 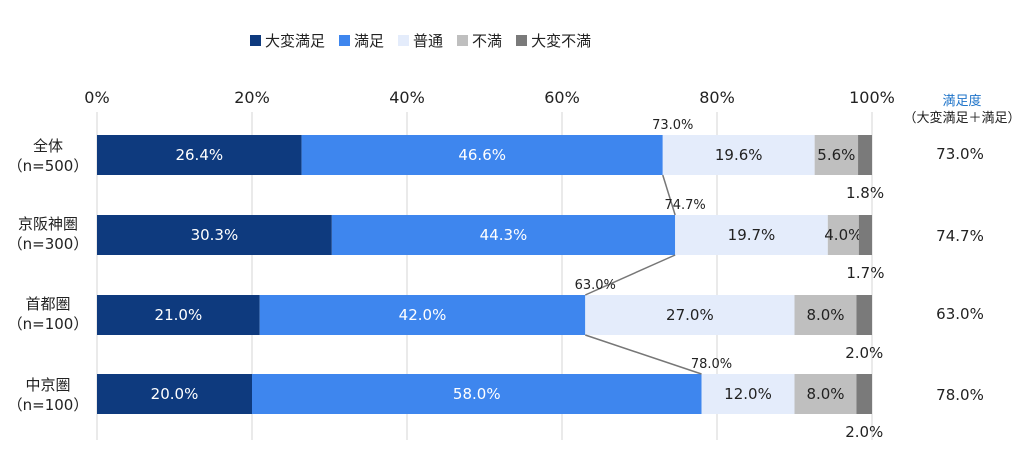 I want to click on x-tick-label: 0%, so click(x=96, y=97).